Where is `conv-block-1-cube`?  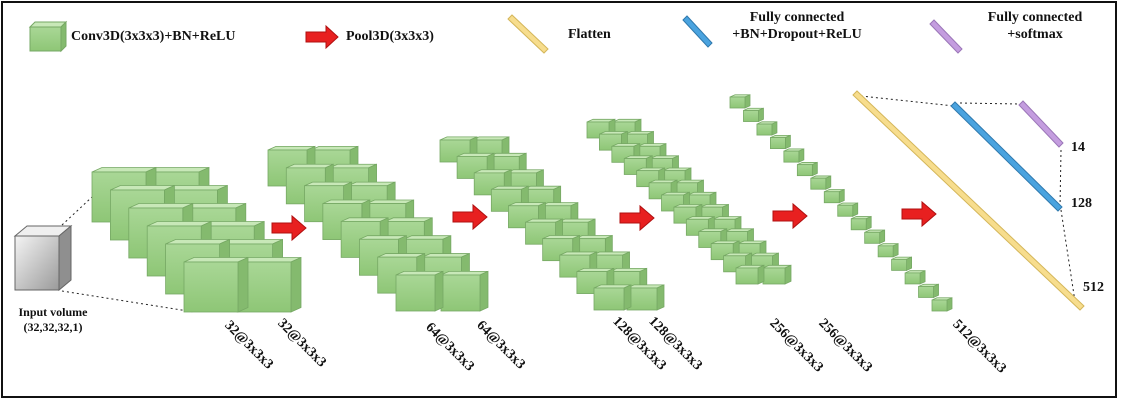 conv-block-1-cube is located at coordinates (216, 284).